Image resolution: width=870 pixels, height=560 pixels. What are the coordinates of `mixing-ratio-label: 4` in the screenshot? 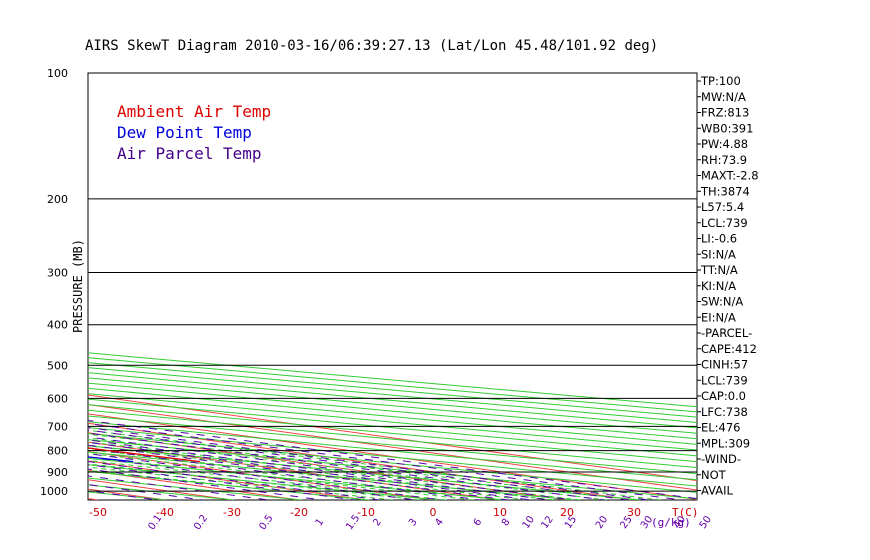 It's located at (439, 523).